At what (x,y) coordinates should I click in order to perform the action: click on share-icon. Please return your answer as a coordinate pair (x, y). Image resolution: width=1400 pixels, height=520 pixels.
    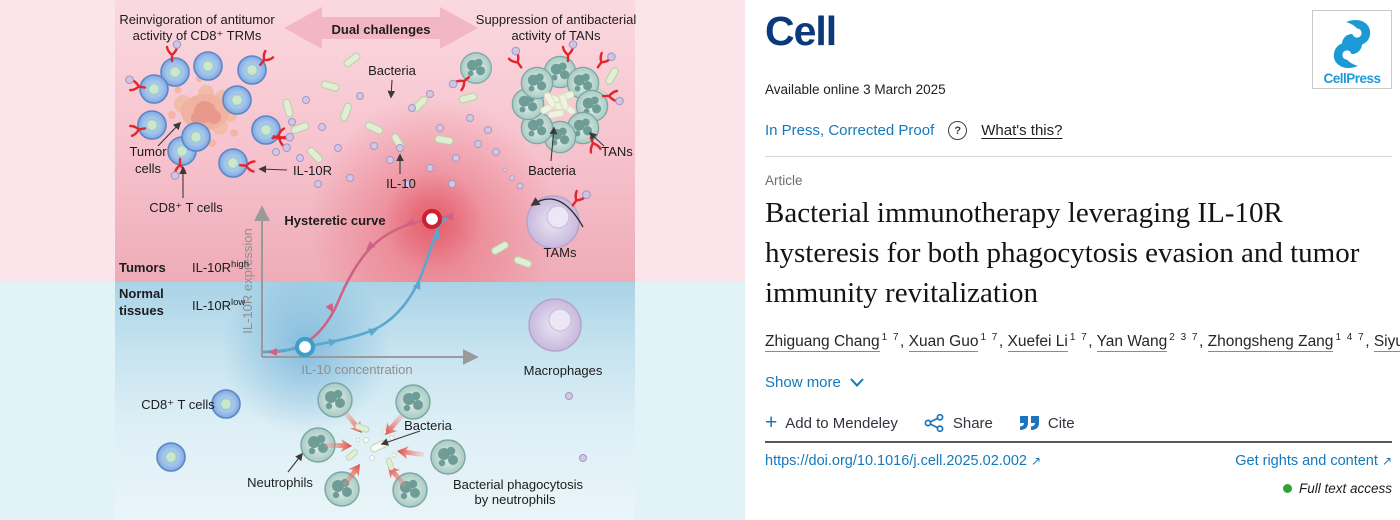
    Looking at the image, I should click on (934, 423).